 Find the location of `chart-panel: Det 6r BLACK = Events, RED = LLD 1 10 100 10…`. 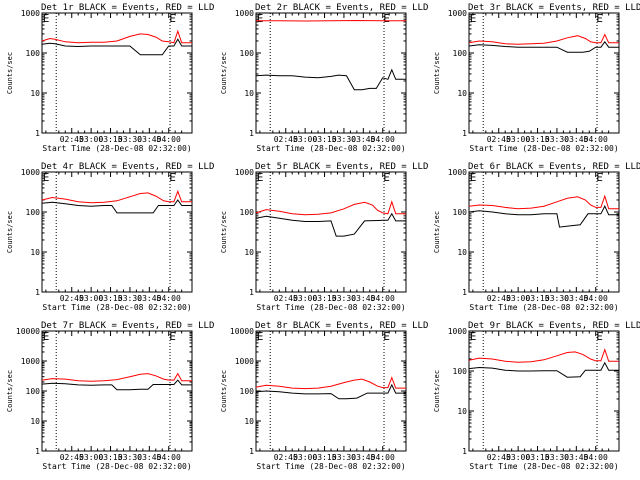

chart-panel: Det 6r BLACK = Events, RED = LLD 1 10 100 10… is located at coordinates (536, 237).